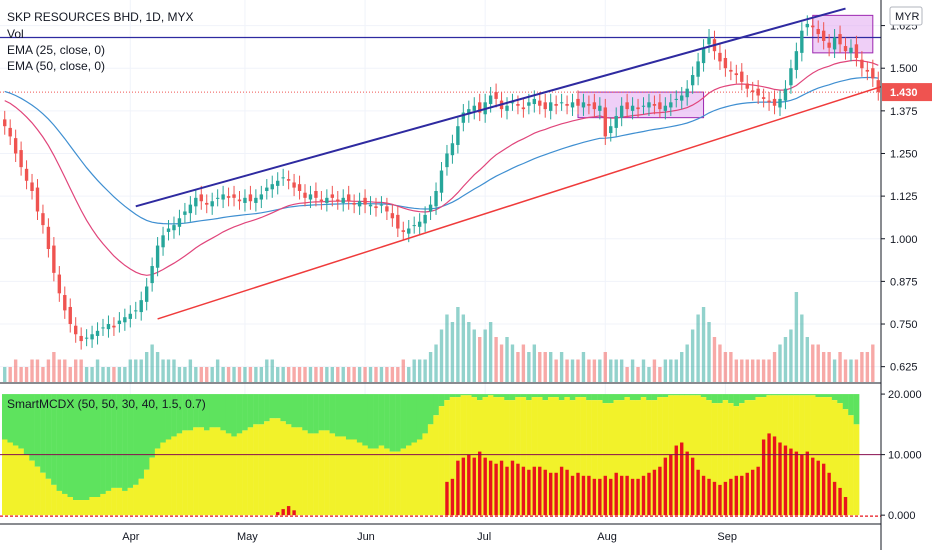 This screenshot has height=550, width=932. I want to click on symbol-title: SKP RESOURCES BHD, 1D, MYX, so click(100, 17).